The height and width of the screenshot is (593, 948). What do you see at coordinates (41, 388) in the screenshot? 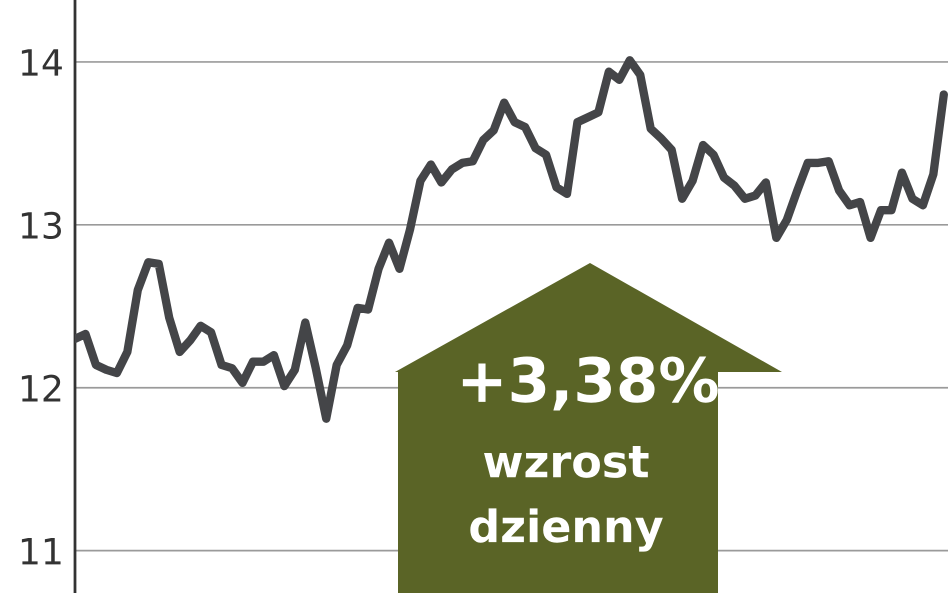
I see `y-tick-label: 12` at bounding box center [41, 388].